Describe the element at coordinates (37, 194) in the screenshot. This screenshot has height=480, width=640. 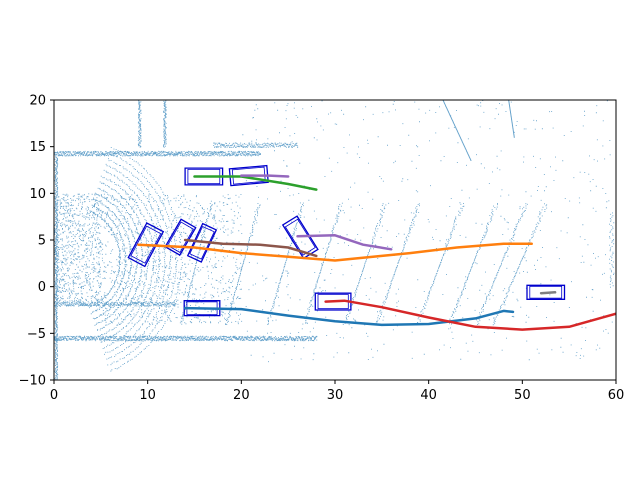
I see `y-tick-label-10: 10` at that location.